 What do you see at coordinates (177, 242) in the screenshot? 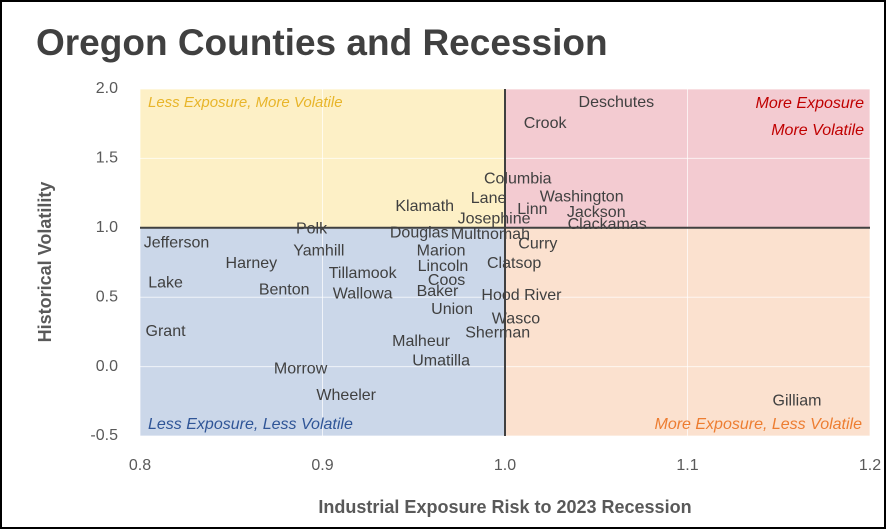
I see `county-point: Jefferson` at bounding box center [177, 242].